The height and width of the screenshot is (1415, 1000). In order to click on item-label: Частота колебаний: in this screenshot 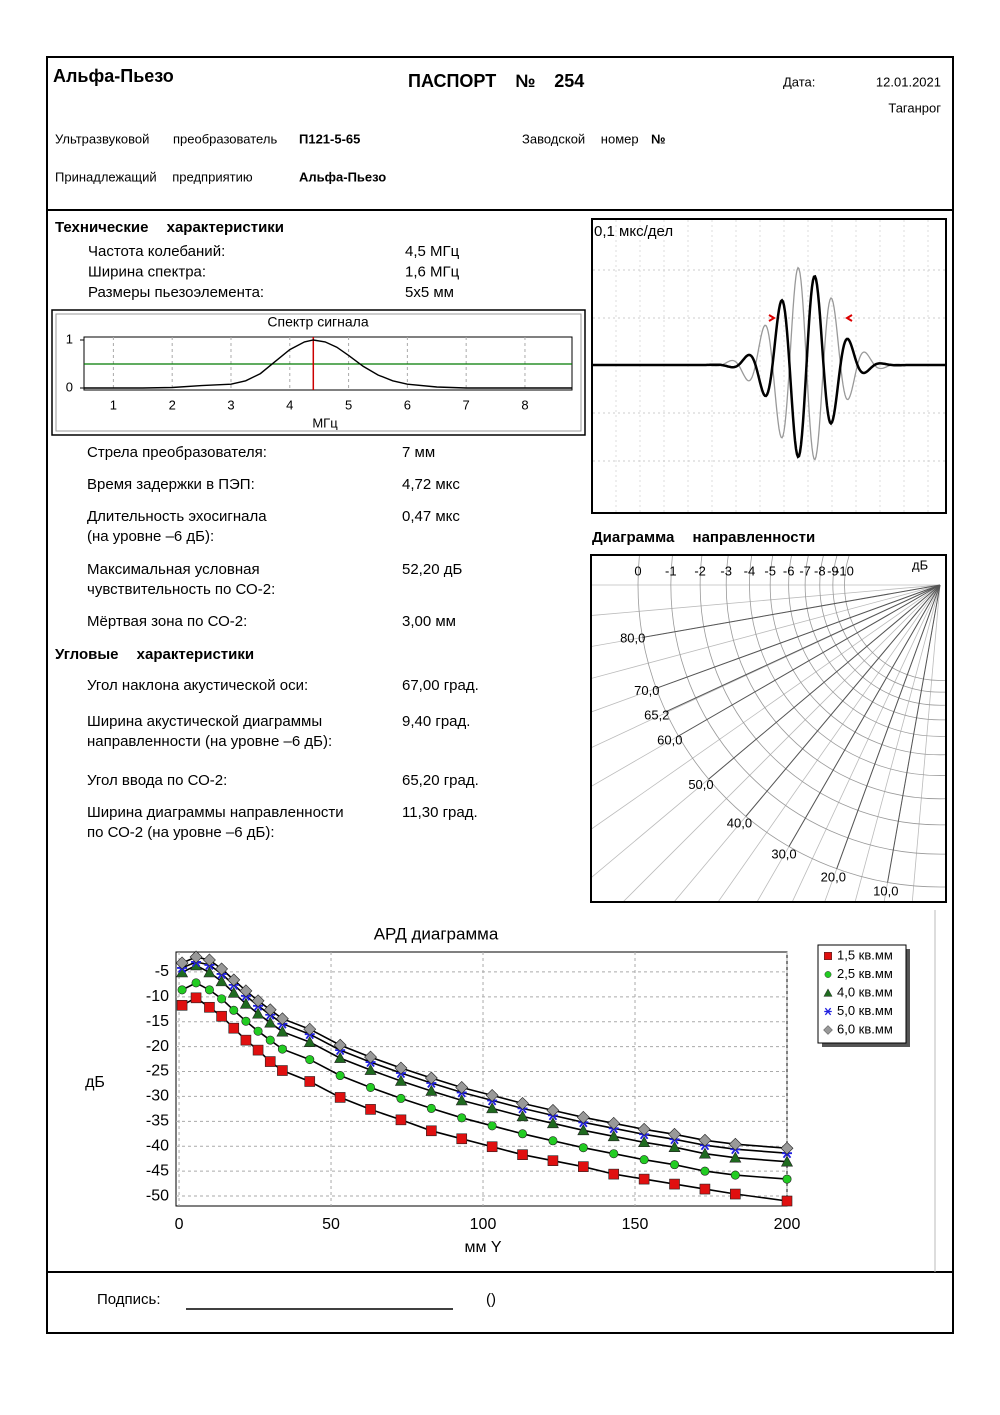, I will do `click(156, 251)`.